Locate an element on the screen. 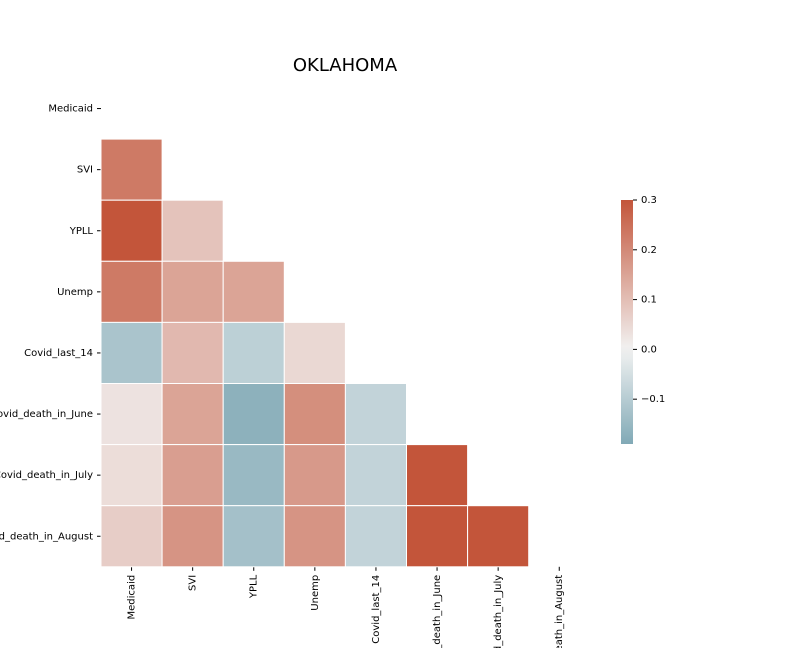 Image resolution: width=792 pixels, height=648 pixels. colorbar-tick-label: 0.1 is located at coordinates (649, 300).